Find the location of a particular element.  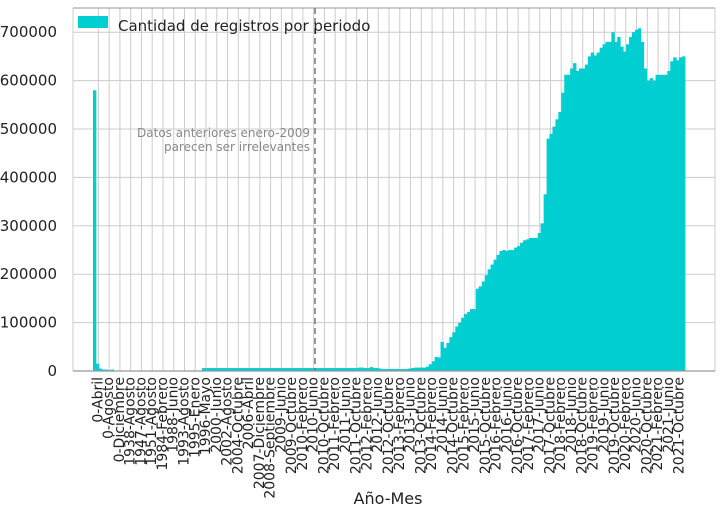

y-tick-label: 0 is located at coordinates (52, 371).